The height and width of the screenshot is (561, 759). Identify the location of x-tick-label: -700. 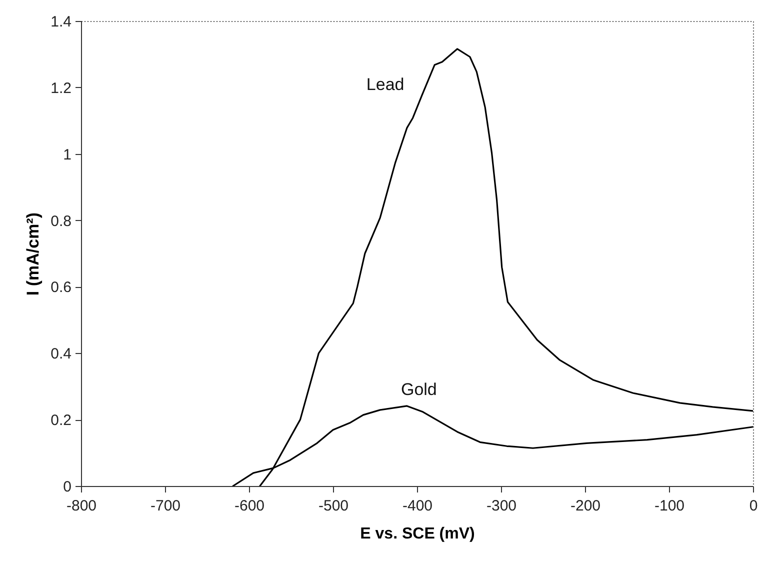
(165, 506).